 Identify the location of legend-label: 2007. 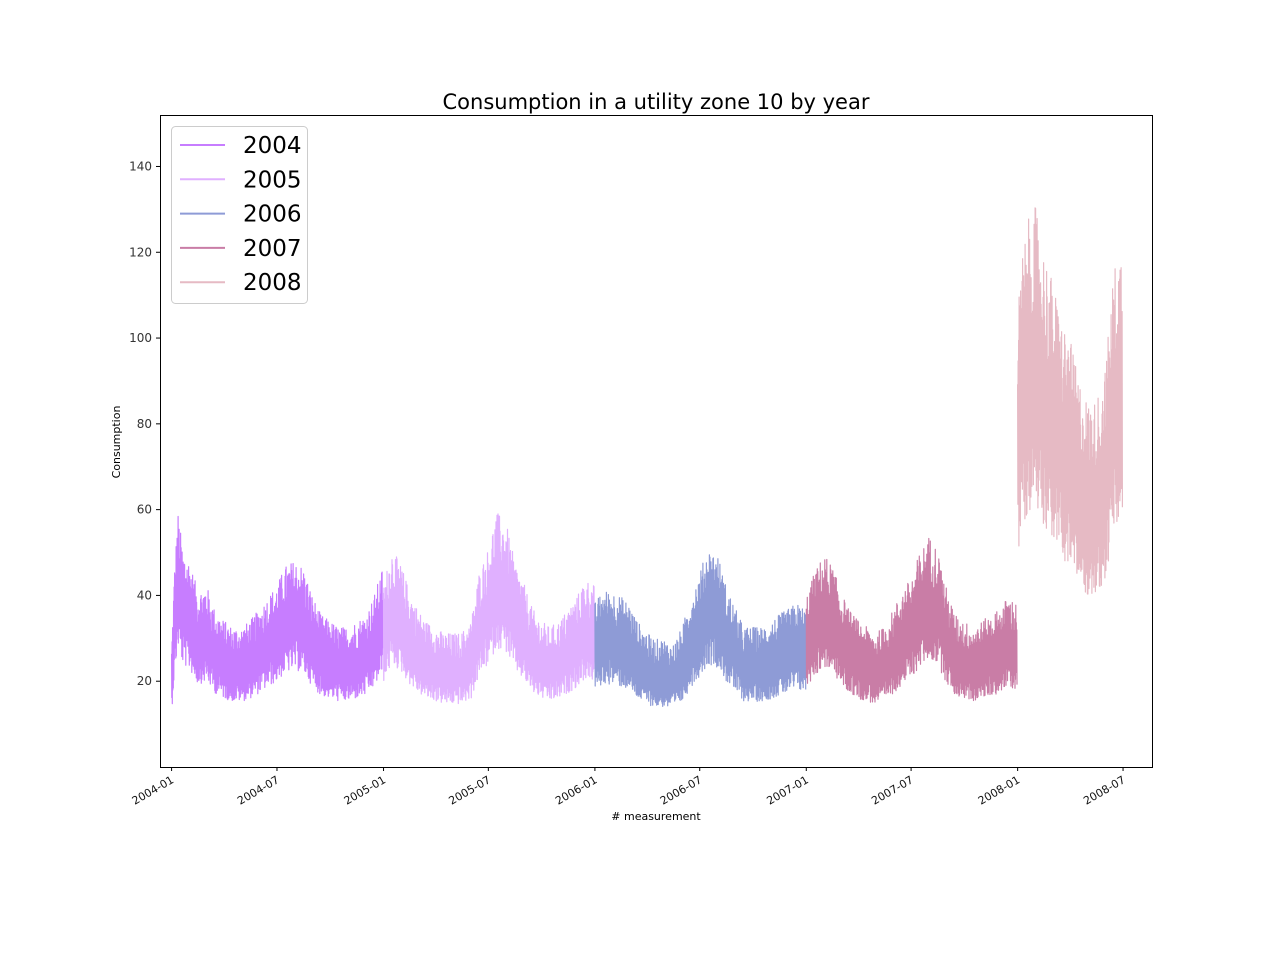
(272, 249).